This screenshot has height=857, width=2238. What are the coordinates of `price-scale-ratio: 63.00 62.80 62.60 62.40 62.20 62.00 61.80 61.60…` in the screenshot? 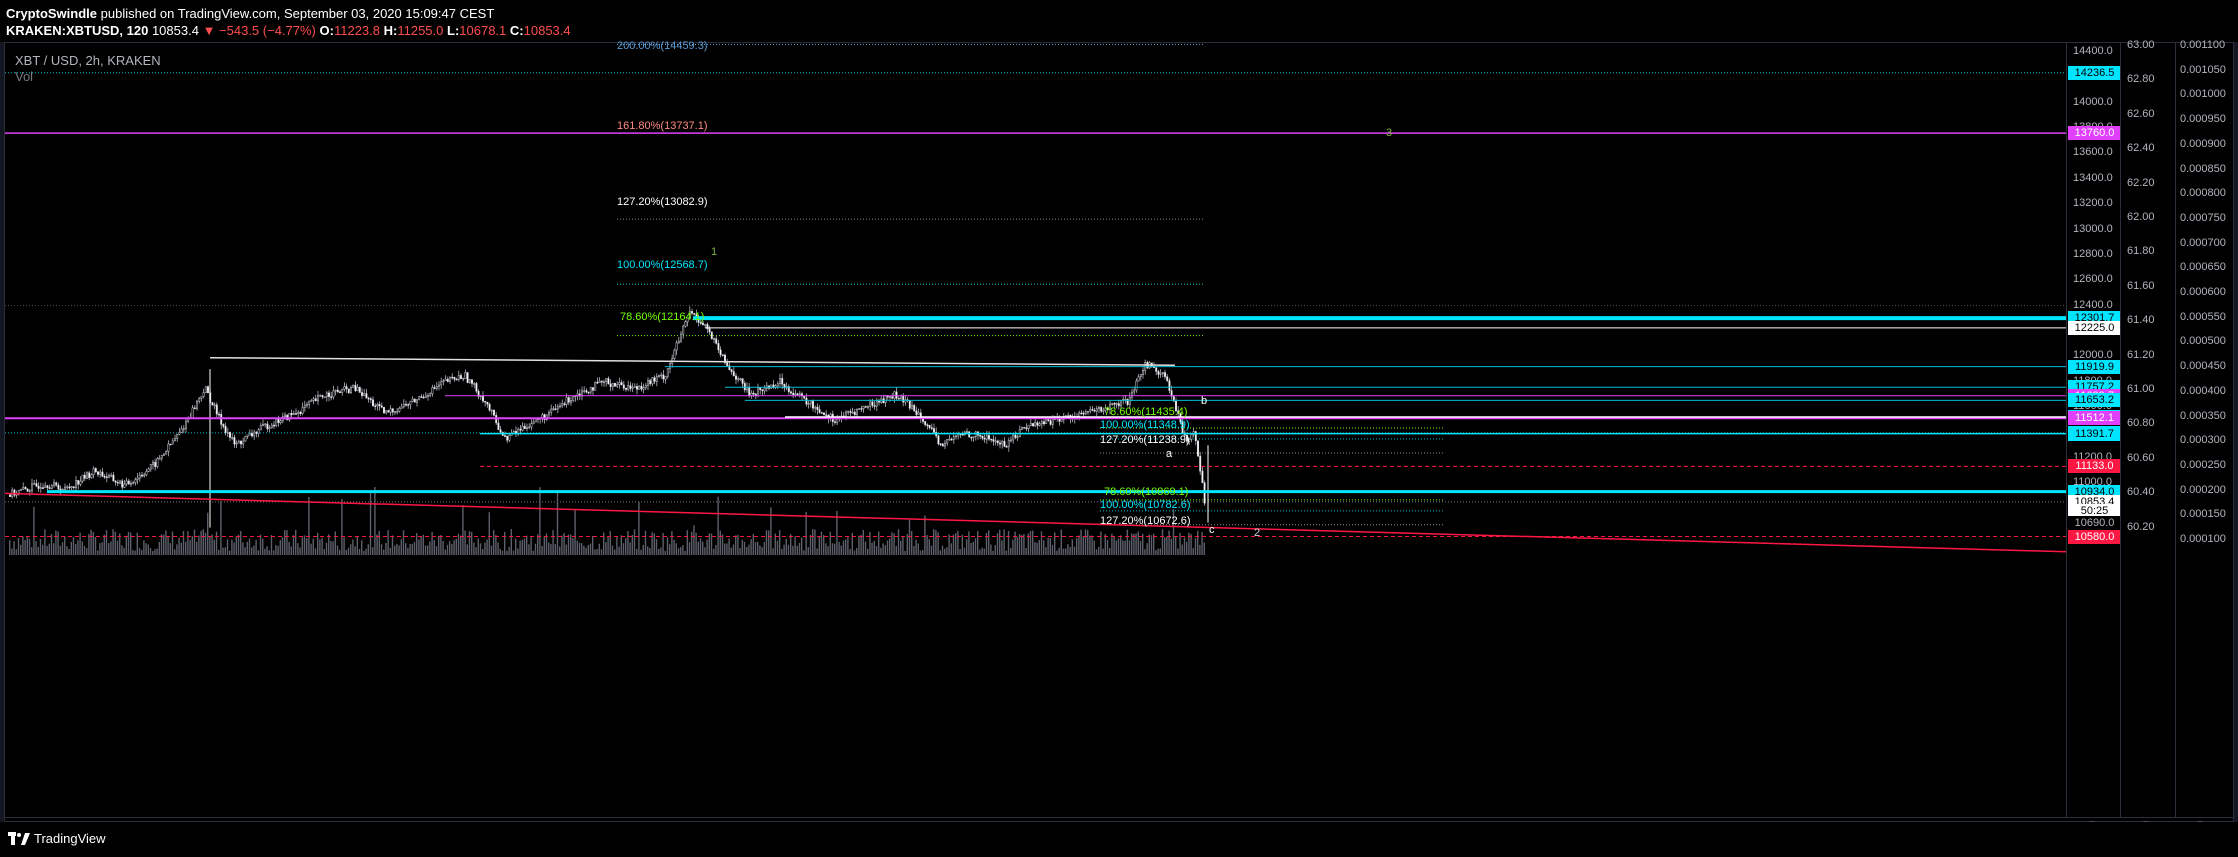 It's located at (2148, 428).